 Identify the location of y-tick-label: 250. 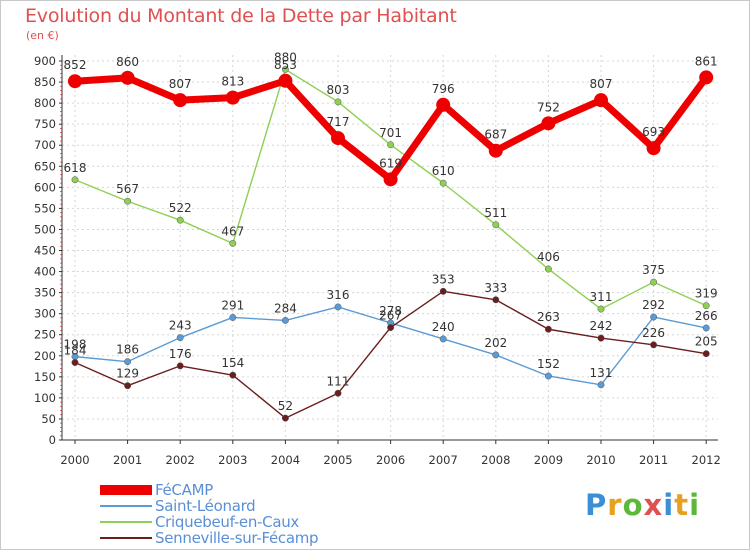
(45, 335).